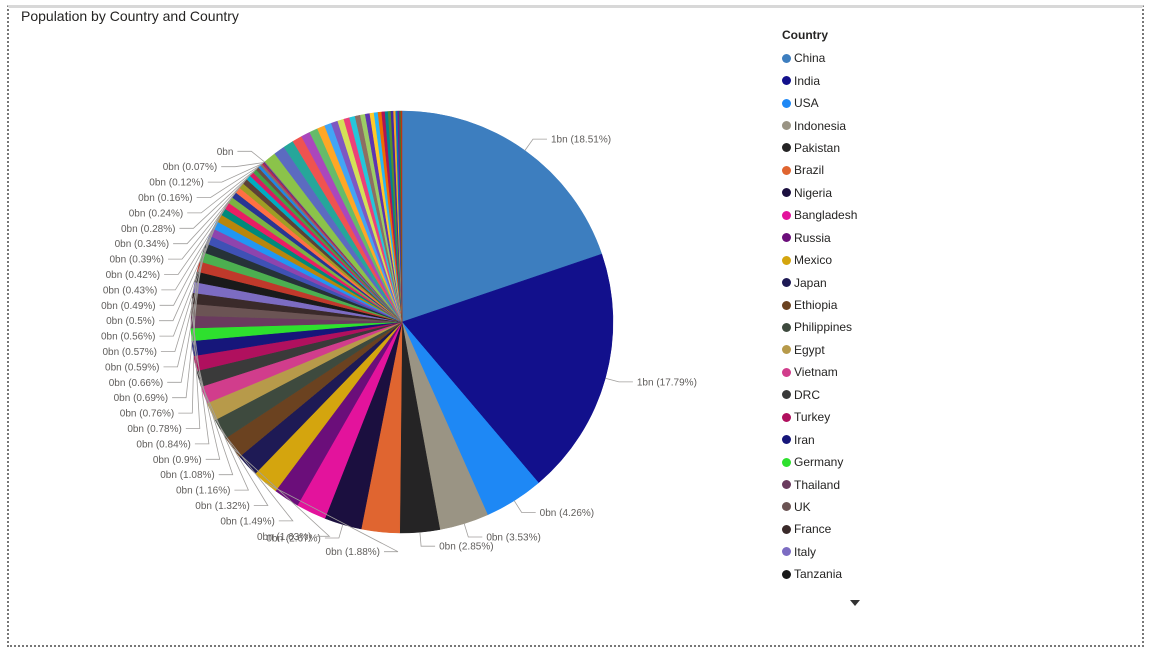  I want to click on legend-label: Thailand, so click(817, 484).